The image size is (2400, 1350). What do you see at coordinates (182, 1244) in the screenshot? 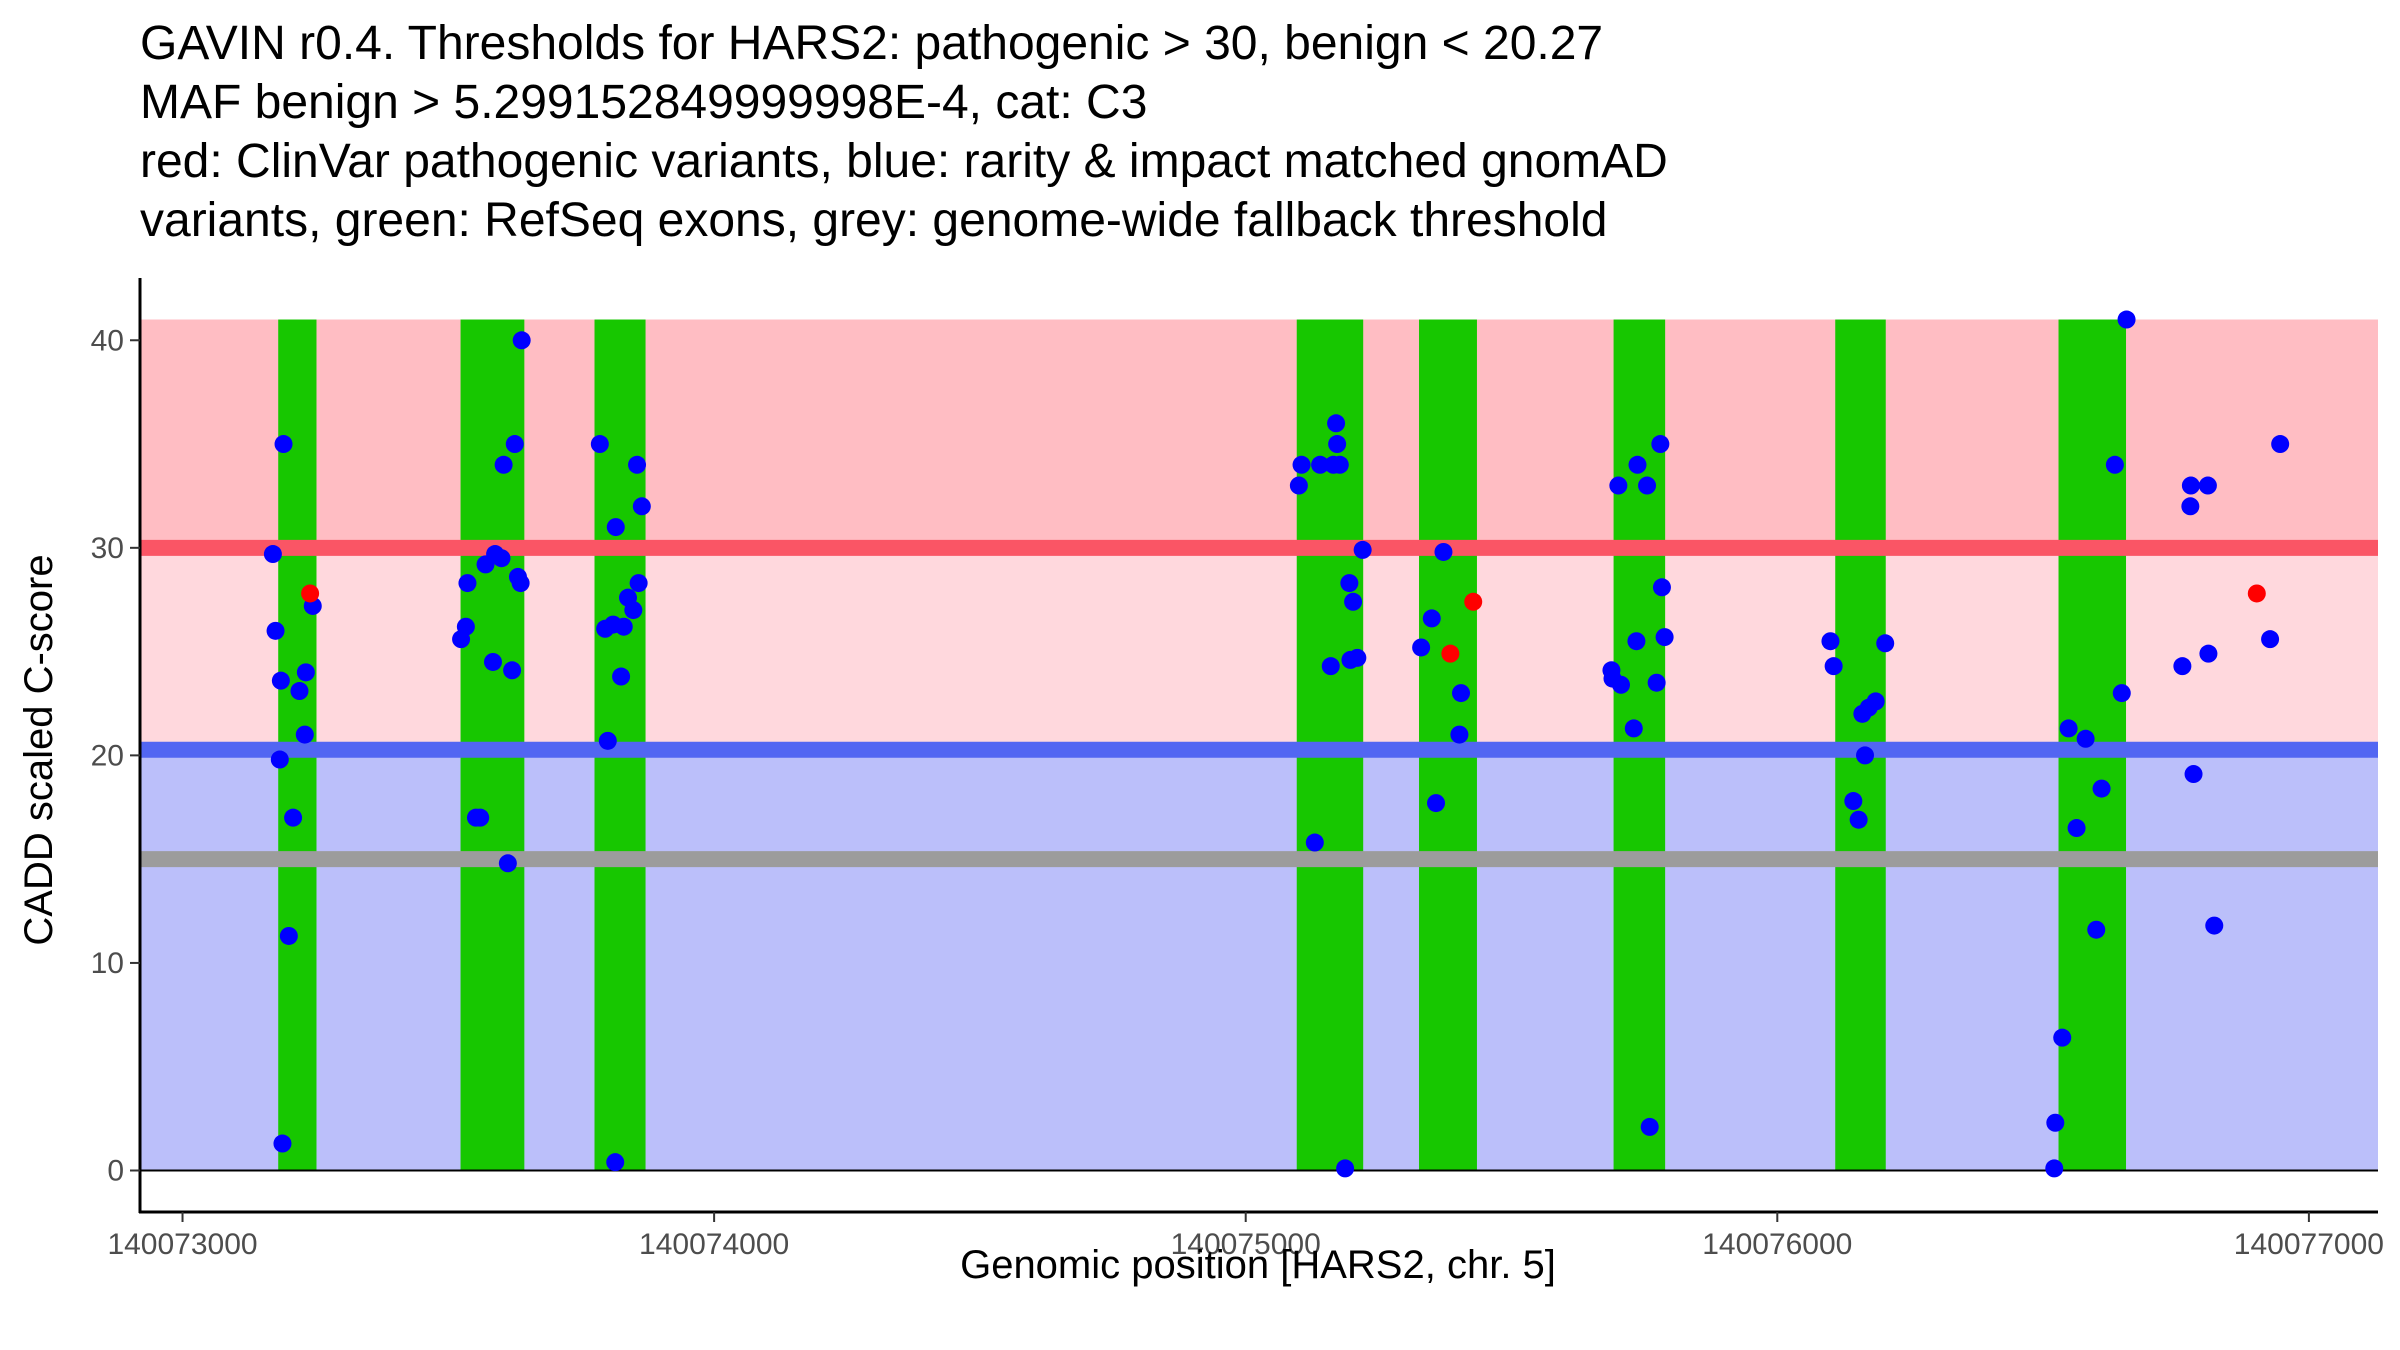
I see `x-tick-label: 140073000` at bounding box center [182, 1244].